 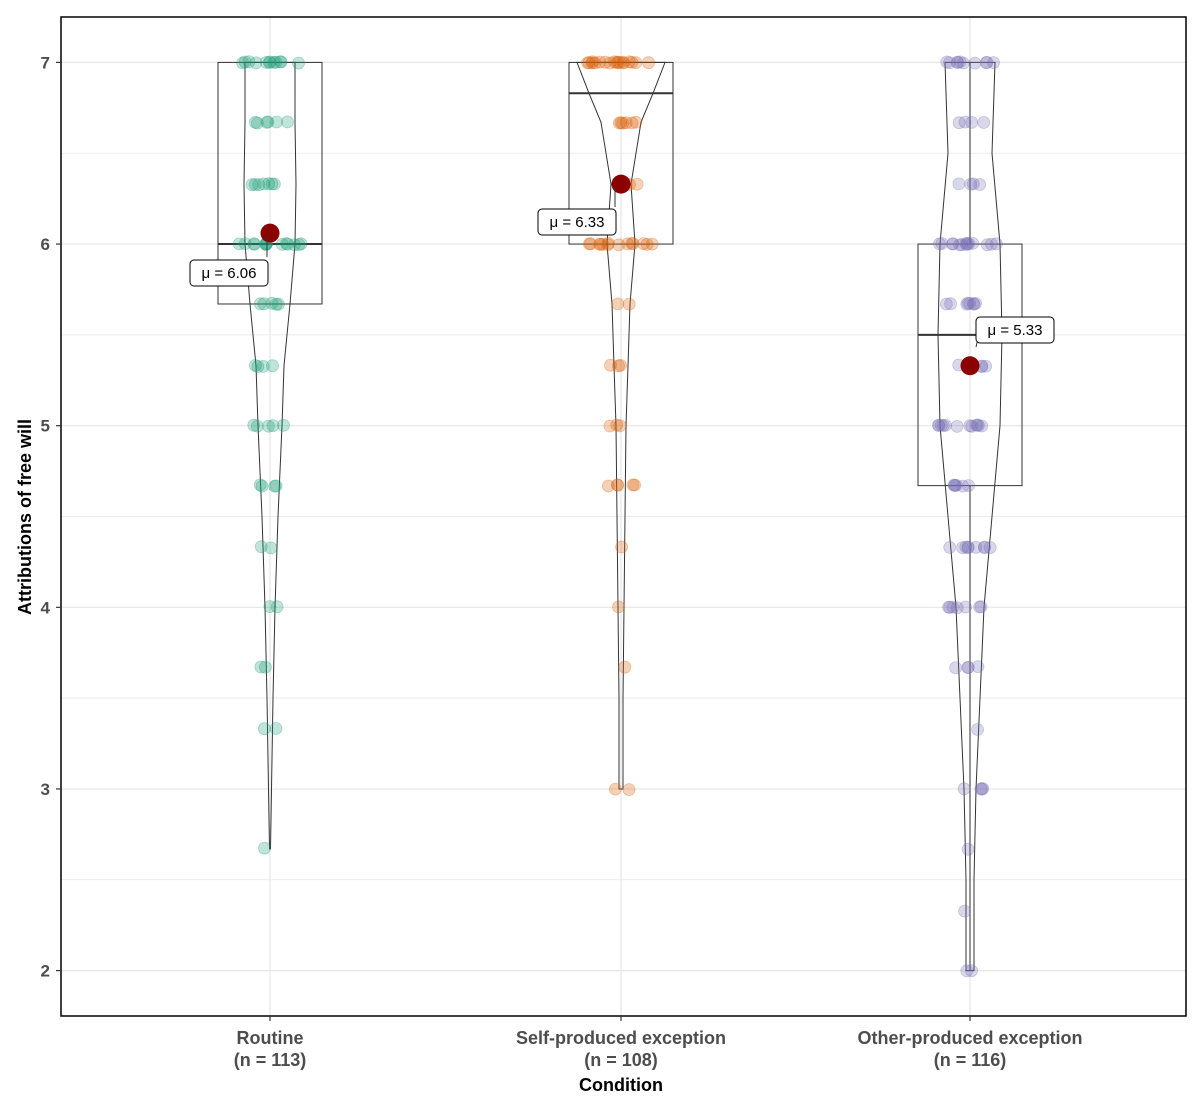 I want to click on mean-markers, so click(x=620, y=275).